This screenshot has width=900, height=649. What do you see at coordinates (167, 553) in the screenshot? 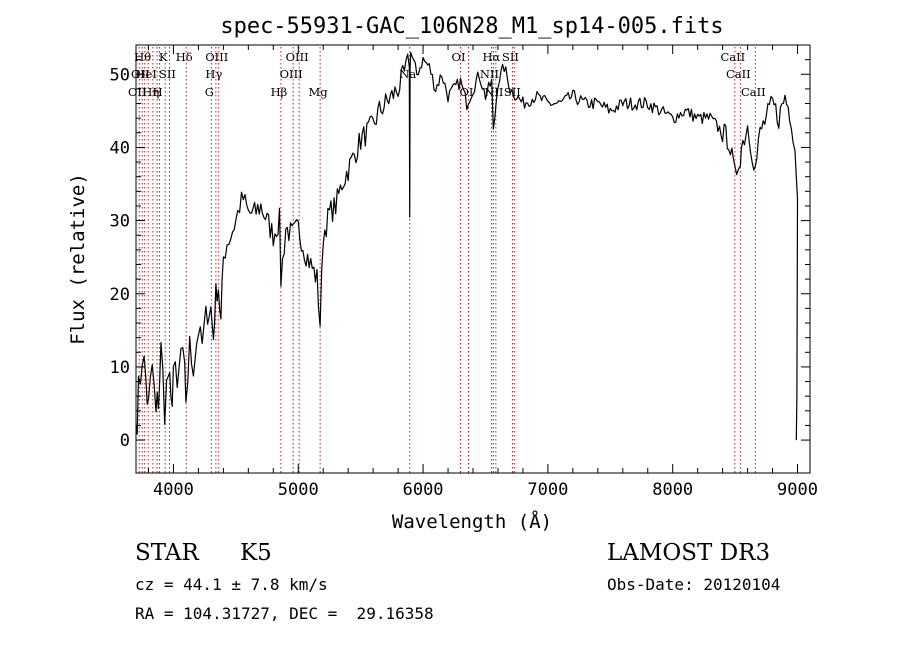
I see `object-class: STAR` at bounding box center [167, 553].